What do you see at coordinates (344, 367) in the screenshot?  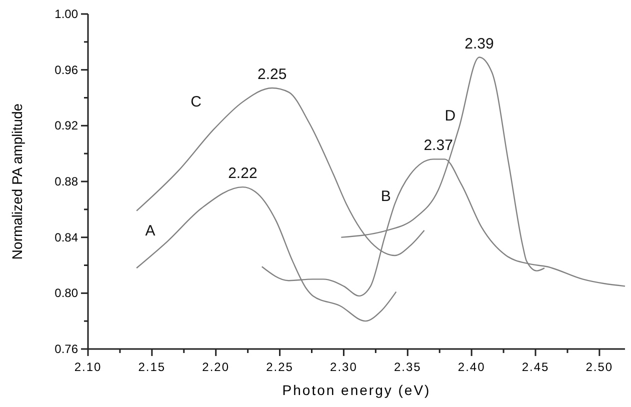 I see `x-tick-label: 2.30` at bounding box center [344, 367].